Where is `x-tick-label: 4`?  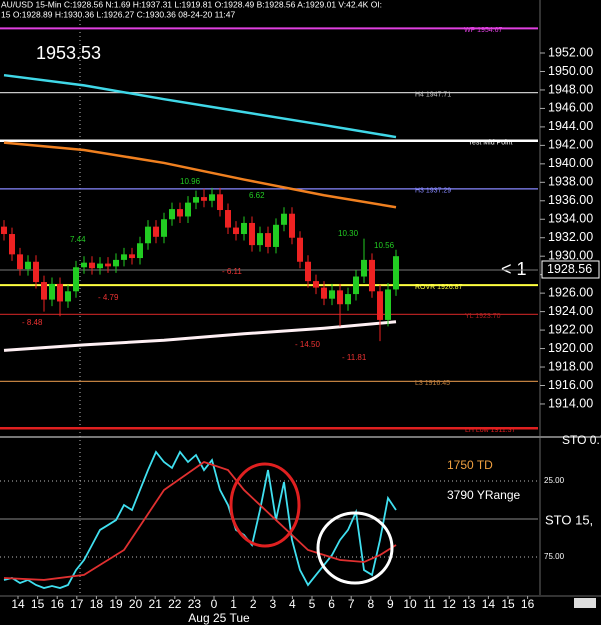
x-tick-label: 4 is located at coordinates (292, 604).